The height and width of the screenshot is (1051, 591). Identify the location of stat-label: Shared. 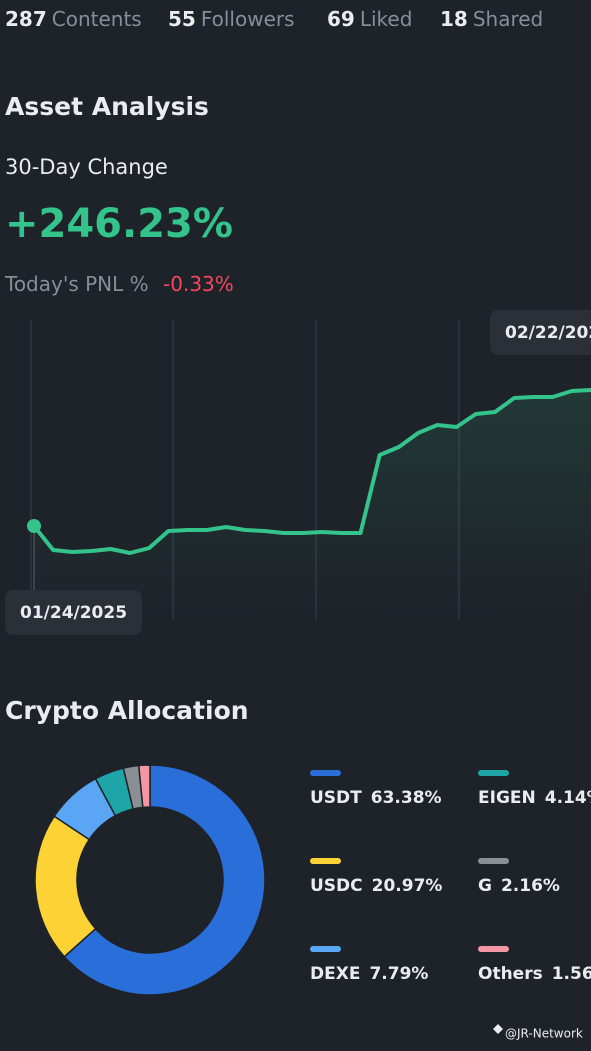
(508, 19).